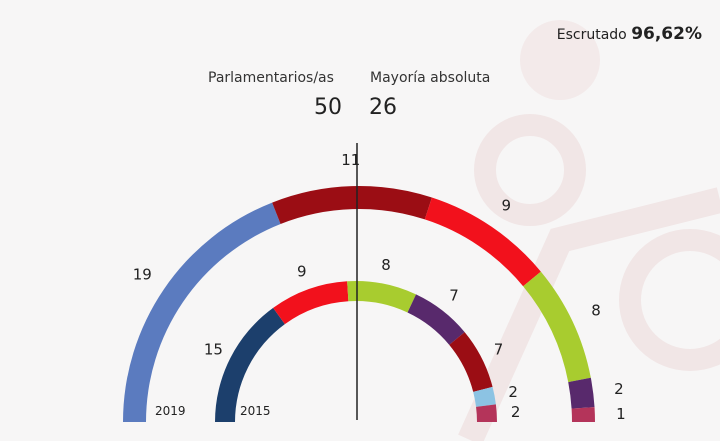  What do you see at coordinates (506, 205) in the screenshot?
I see `seat-label-2019-2: 9` at bounding box center [506, 205].